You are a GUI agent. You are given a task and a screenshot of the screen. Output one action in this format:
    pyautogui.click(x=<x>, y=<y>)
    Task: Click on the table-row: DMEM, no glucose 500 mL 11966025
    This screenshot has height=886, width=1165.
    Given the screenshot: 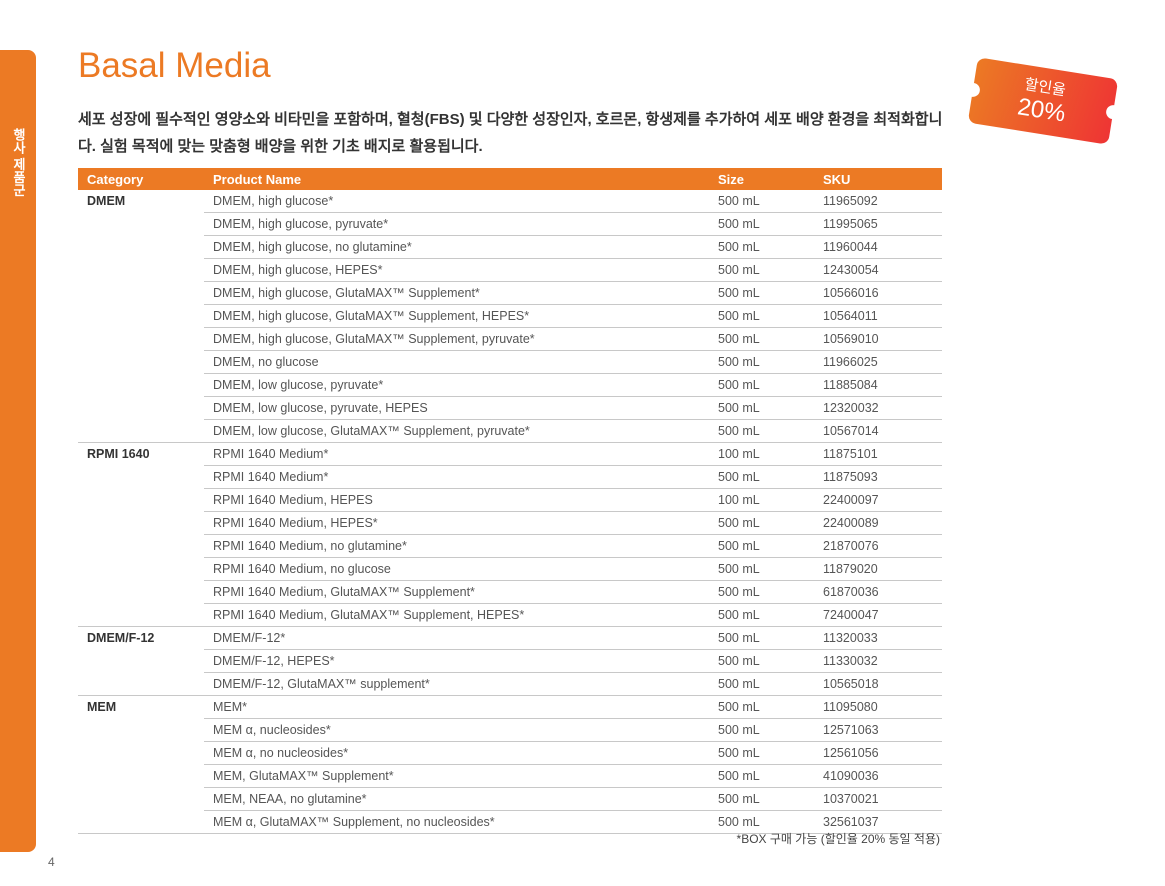 What is the action you would take?
    pyautogui.click(x=510, y=362)
    